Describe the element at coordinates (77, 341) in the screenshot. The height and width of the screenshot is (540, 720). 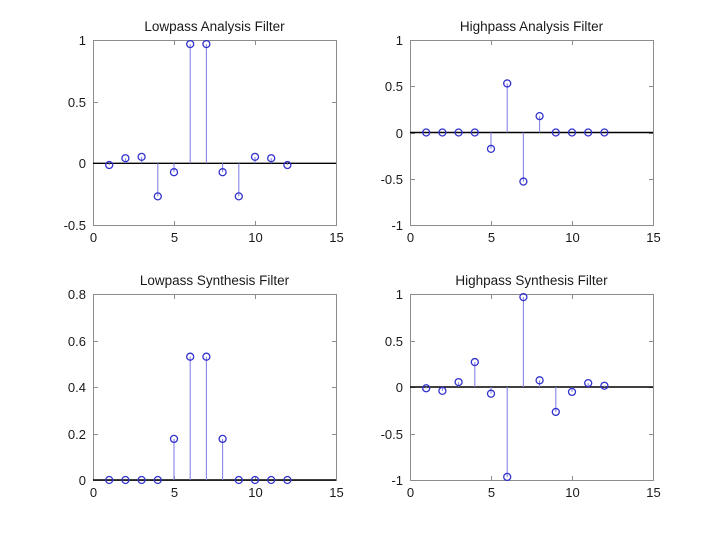
I see `y-tick-label: 0.6` at that location.